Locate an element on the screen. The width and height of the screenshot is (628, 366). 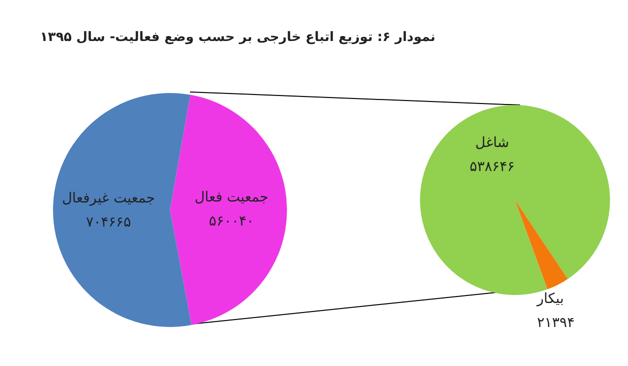
chart-title: نمودار ۶: توزیع اتباع خارجی بر حسب وضع فعالیت- سال ۱۳۹۵ is located at coordinates (238, 37).